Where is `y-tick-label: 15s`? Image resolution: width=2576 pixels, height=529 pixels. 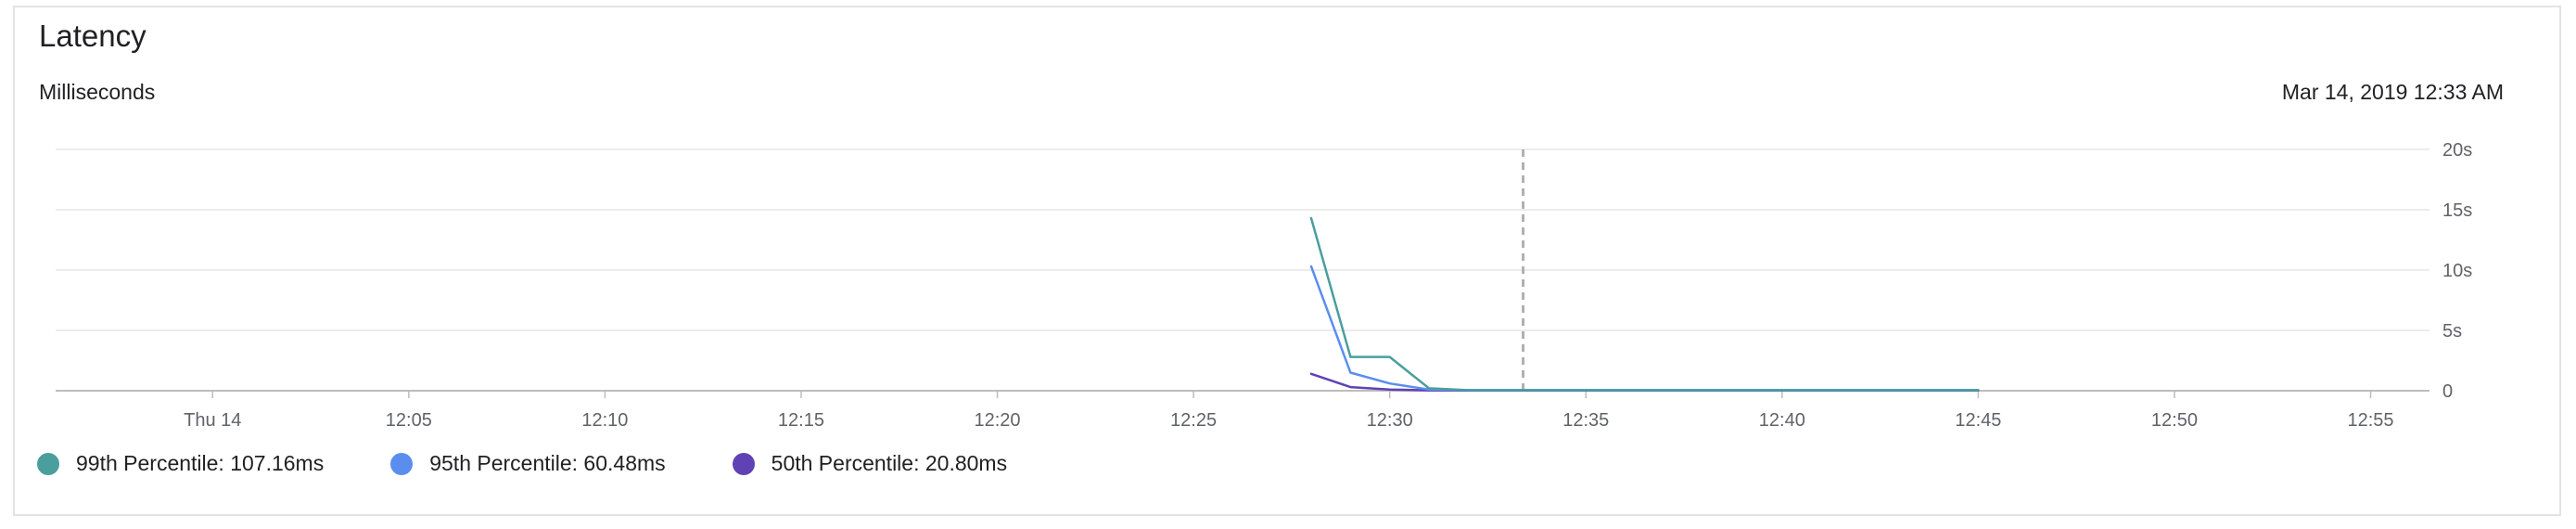
y-tick-label: 15s is located at coordinates (2457, 210).